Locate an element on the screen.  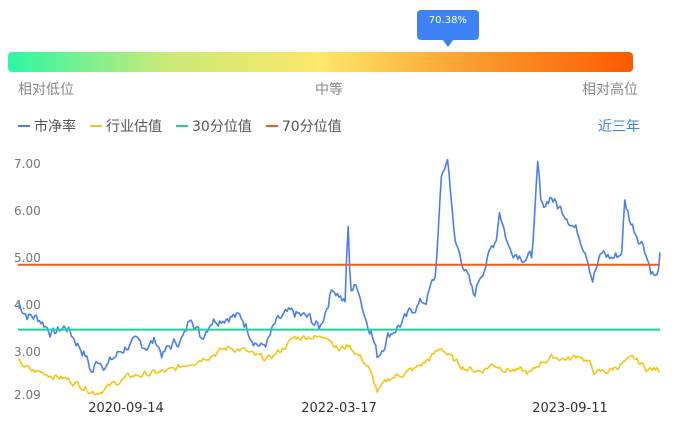
x-axis: 2020-09-14 2022-03-17 2023-09-11 is located at coordinates (348, 408).